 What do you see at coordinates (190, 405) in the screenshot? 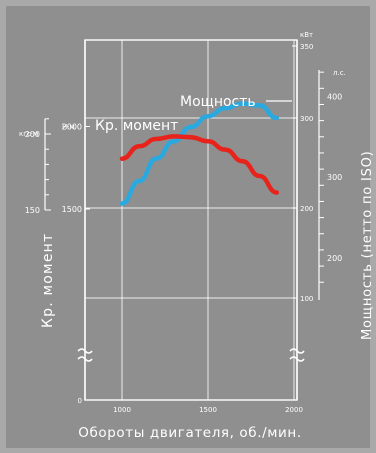
I see `x-axis-ticks: 1000 1500 2000 0` at bounding box center [190, 405].